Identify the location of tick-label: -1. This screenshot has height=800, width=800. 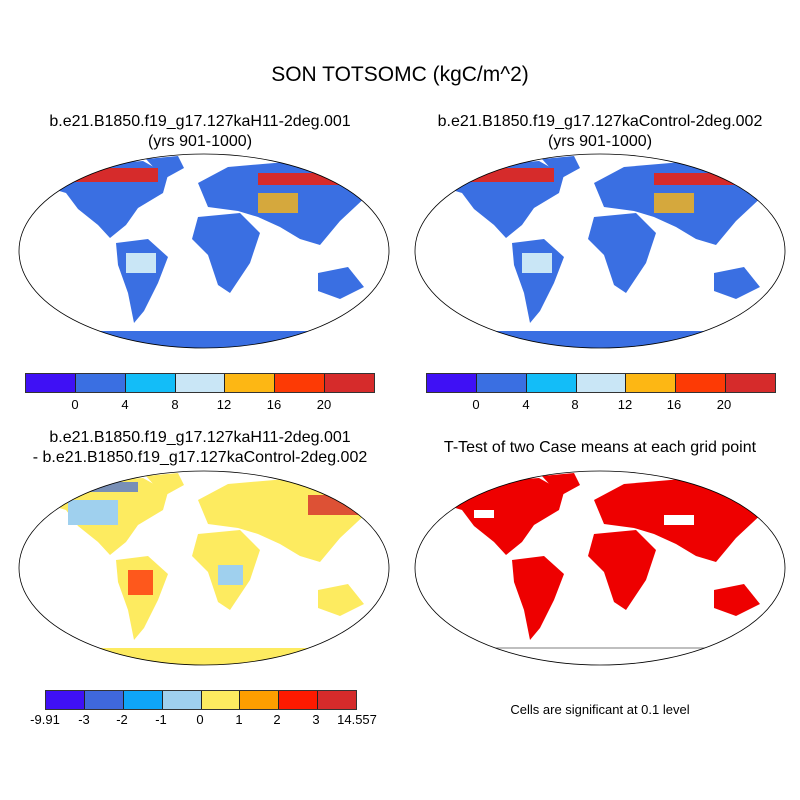
(161, 719).